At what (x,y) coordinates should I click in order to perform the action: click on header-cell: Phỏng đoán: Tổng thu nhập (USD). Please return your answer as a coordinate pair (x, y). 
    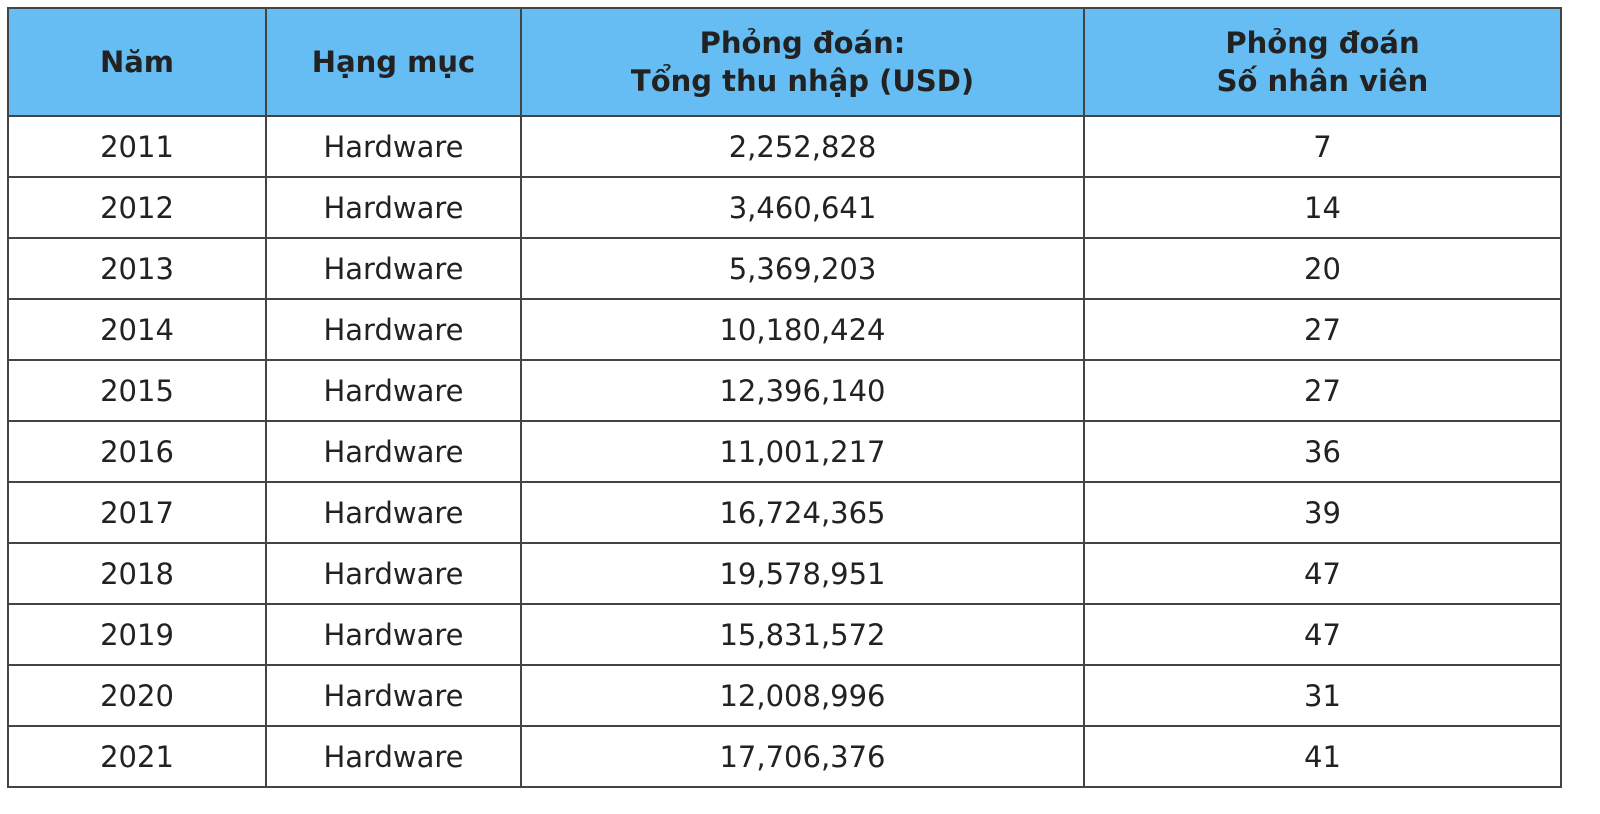
    Looking at the image, I should click on (802, 62).